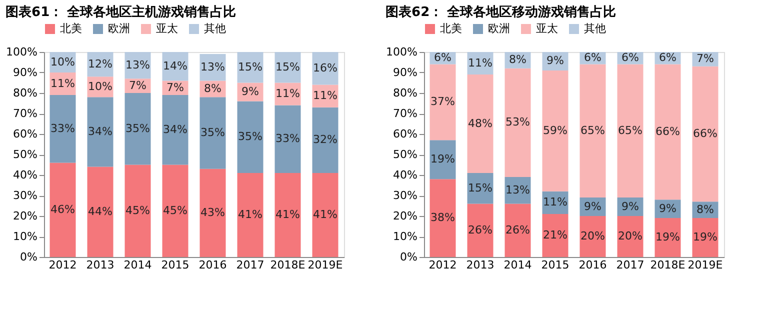  Describe the element at coordinates (62, 61) in the screenshot. I see `data-label: 10%` at that location.